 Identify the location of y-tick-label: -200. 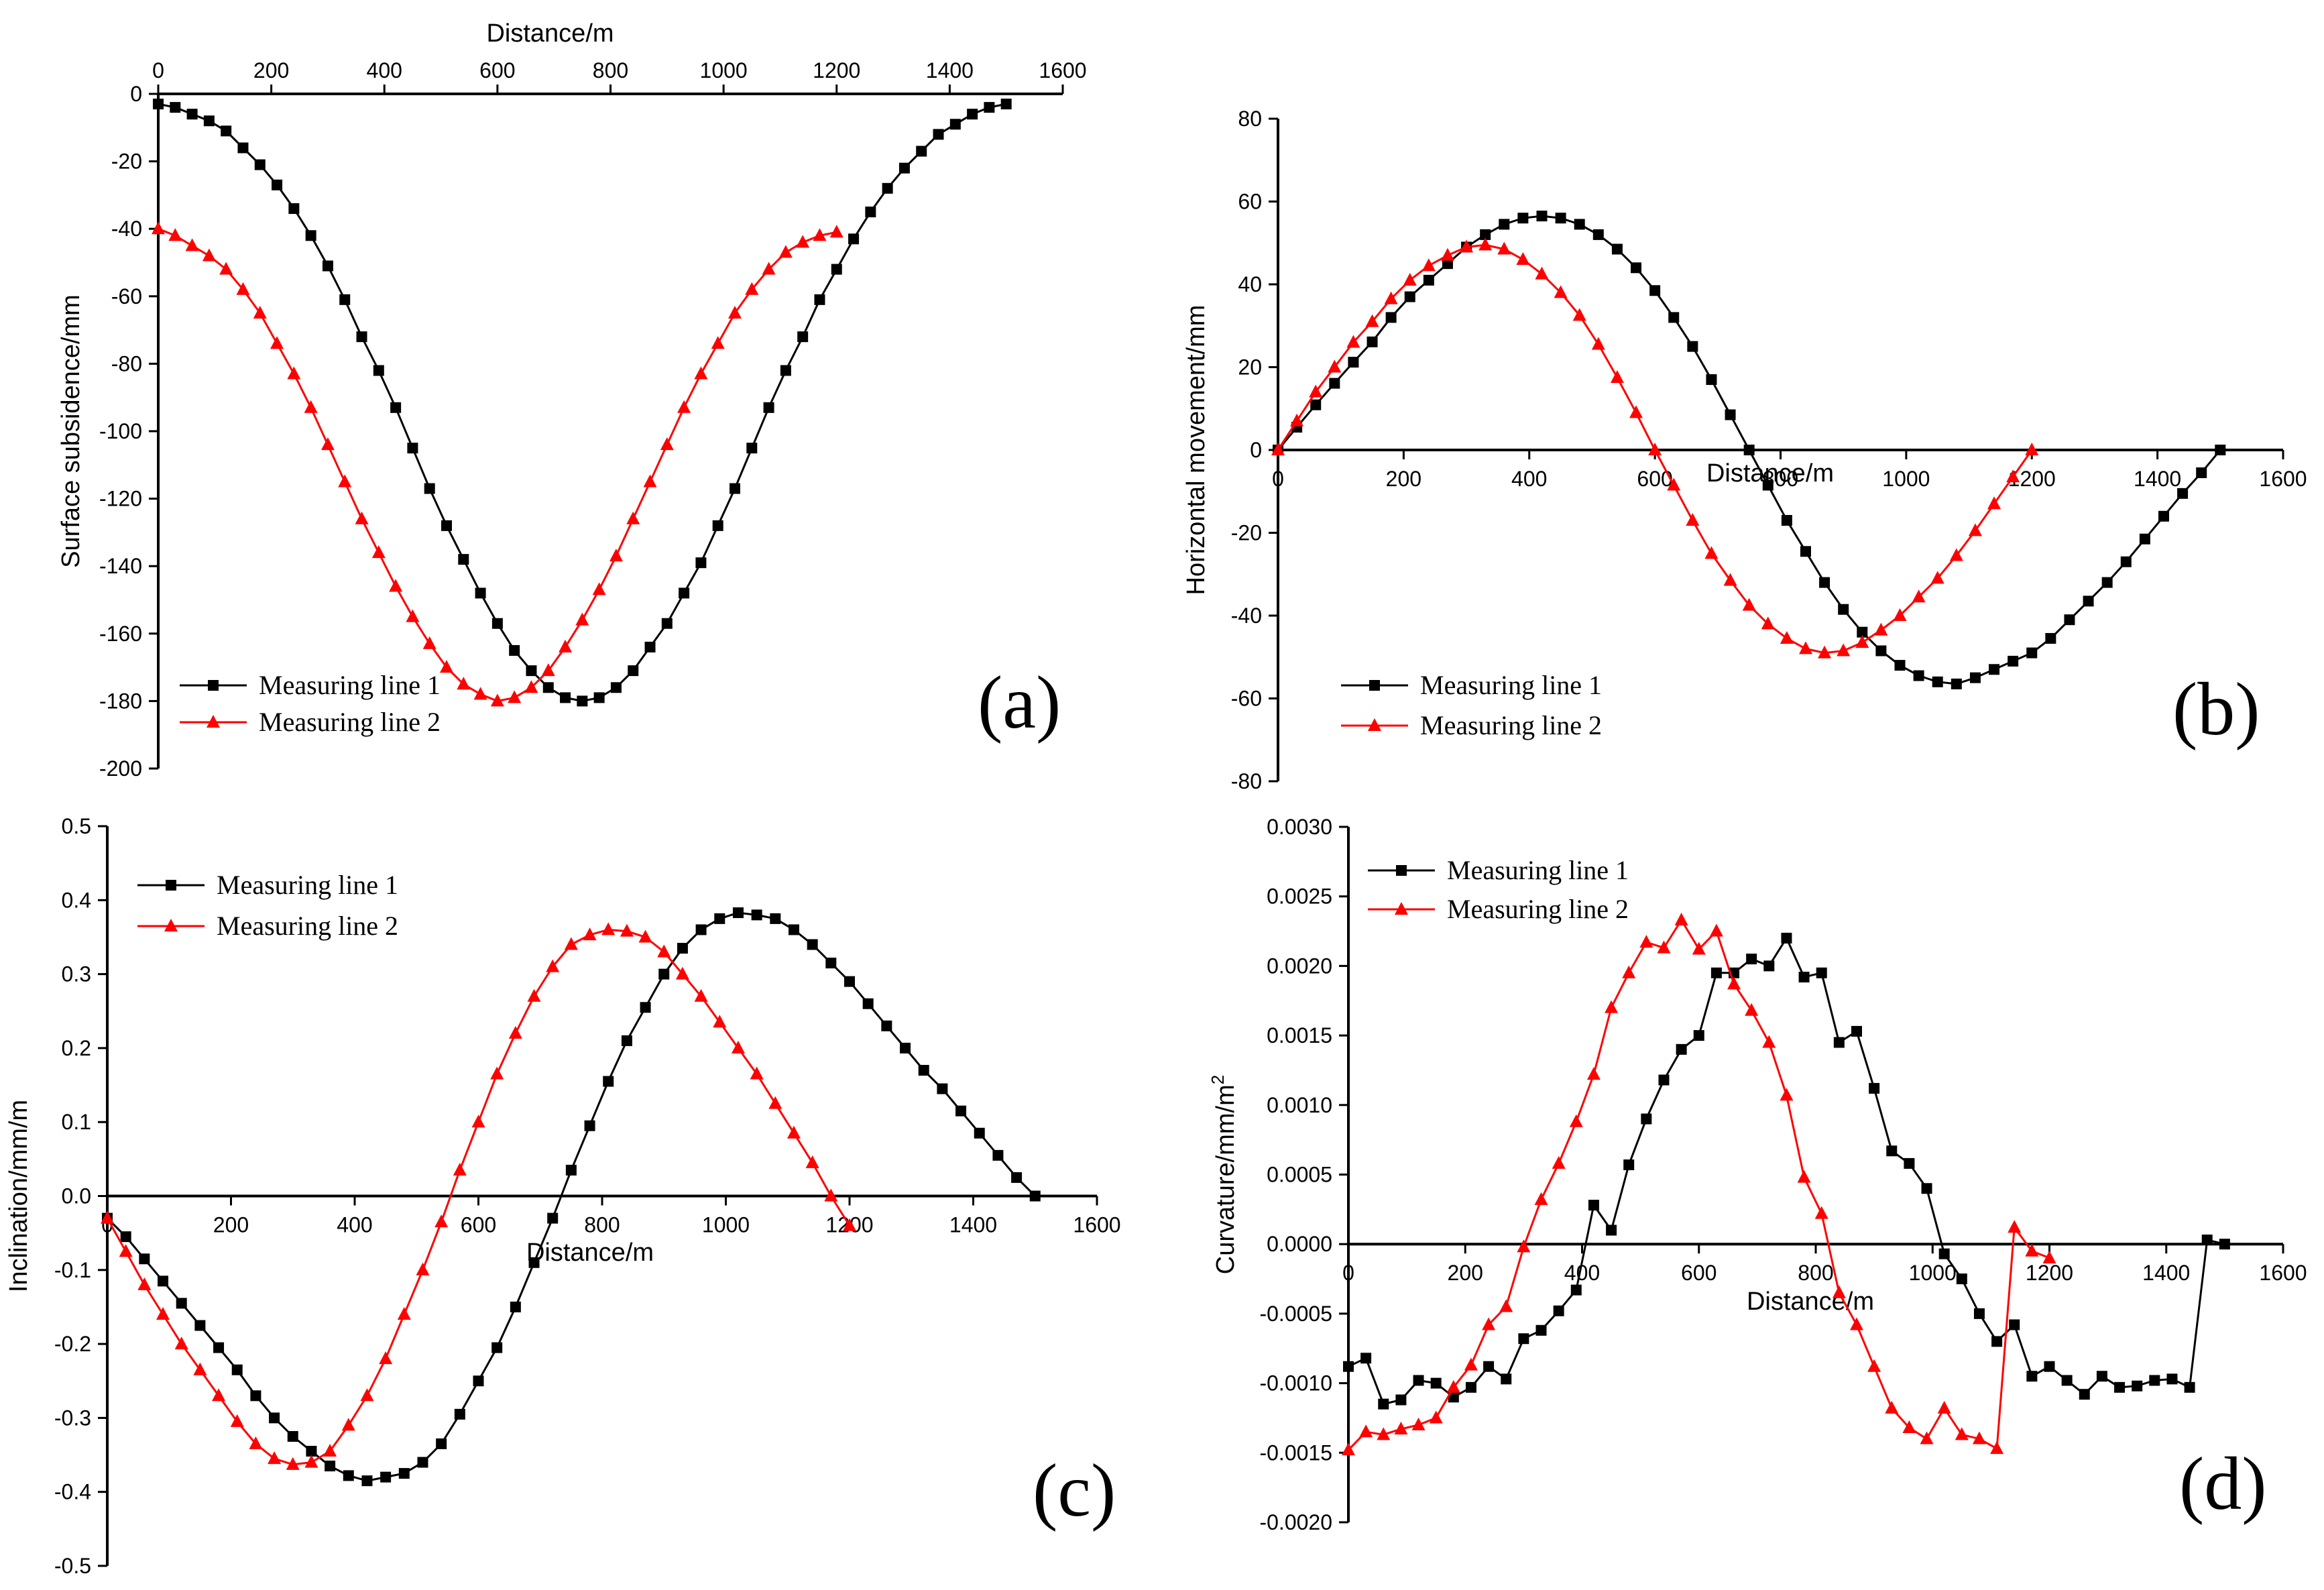
(120, 768).